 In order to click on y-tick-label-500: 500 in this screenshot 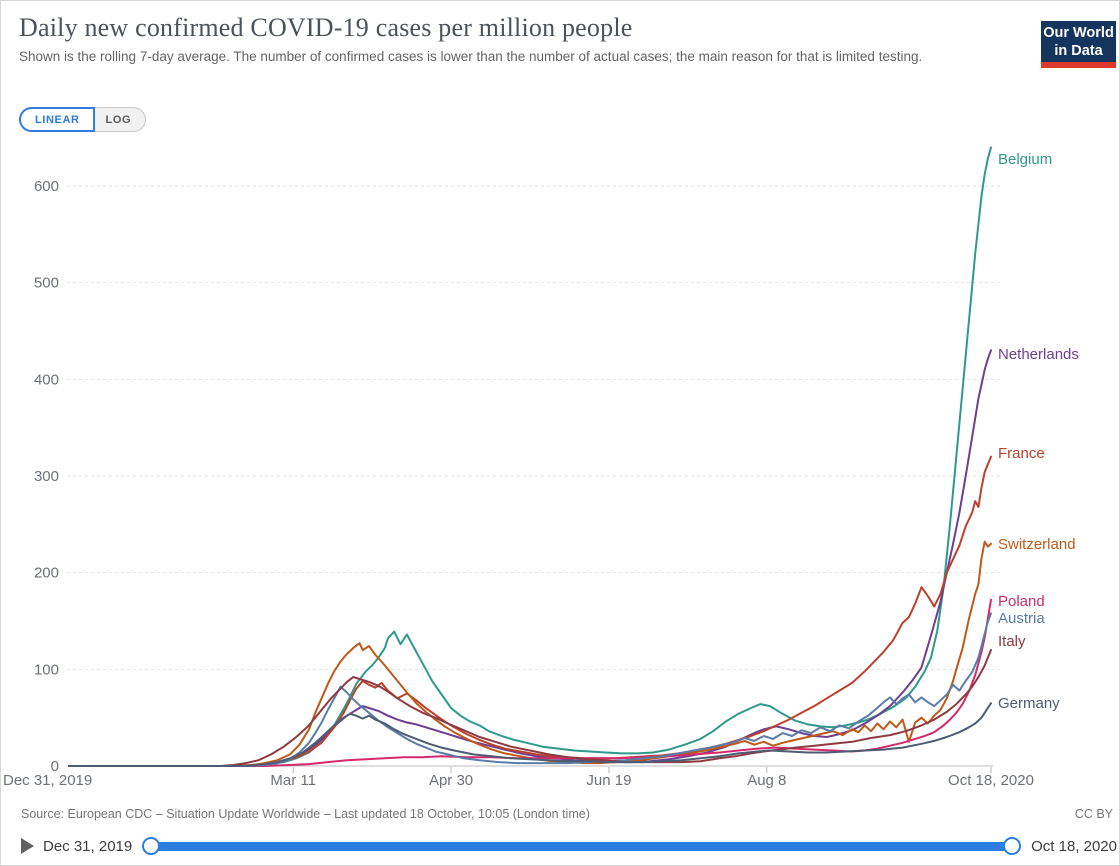, I will do `click(46, 283)`.